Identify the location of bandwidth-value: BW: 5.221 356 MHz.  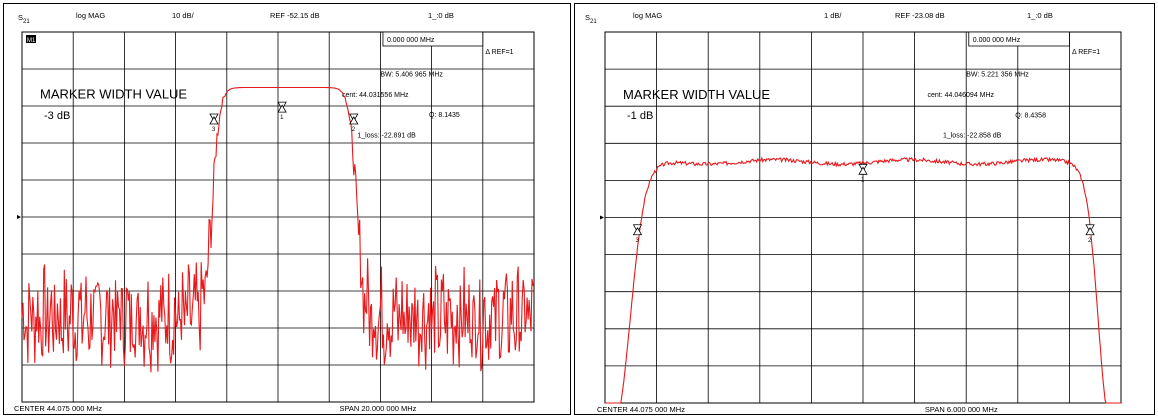
(997, 75).